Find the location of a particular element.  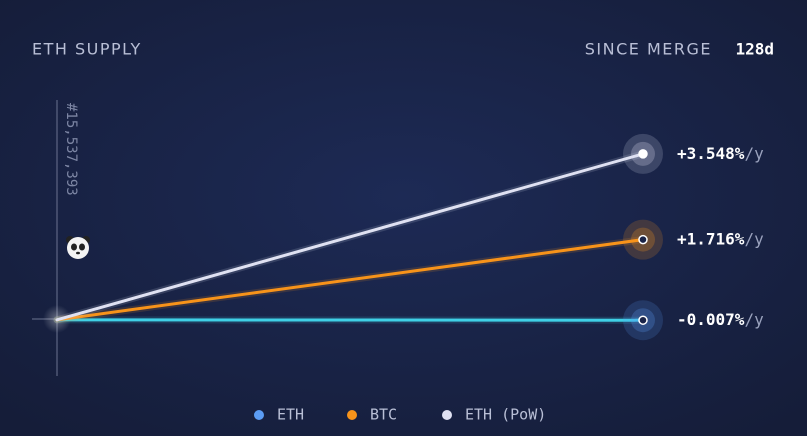

value-label: -0.007%/y is located at coordinates (720, 319).